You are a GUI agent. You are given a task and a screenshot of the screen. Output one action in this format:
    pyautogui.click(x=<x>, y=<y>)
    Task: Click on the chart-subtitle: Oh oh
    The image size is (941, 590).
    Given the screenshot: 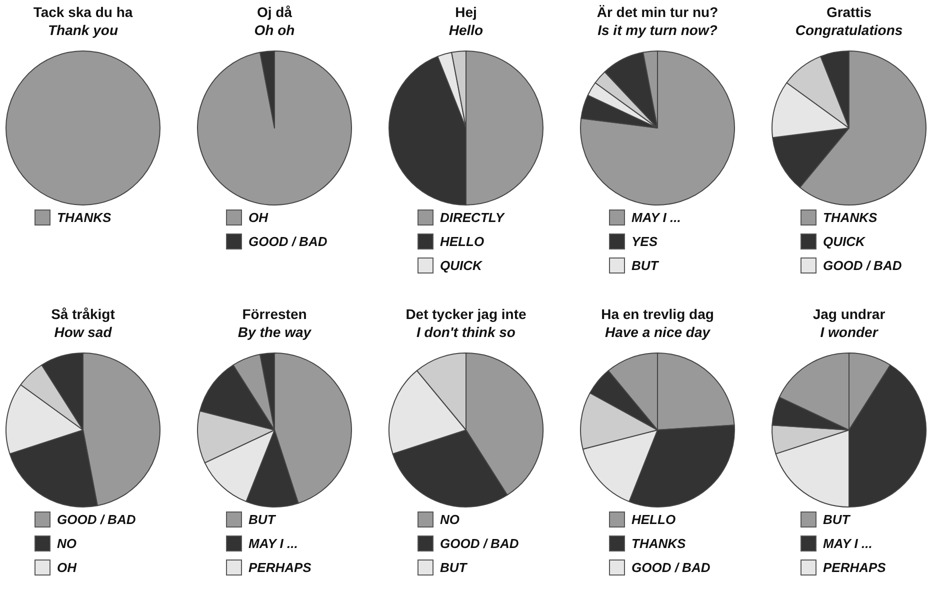 What is the action you would take?
    pyautogui.click(x=274, y=30)
    